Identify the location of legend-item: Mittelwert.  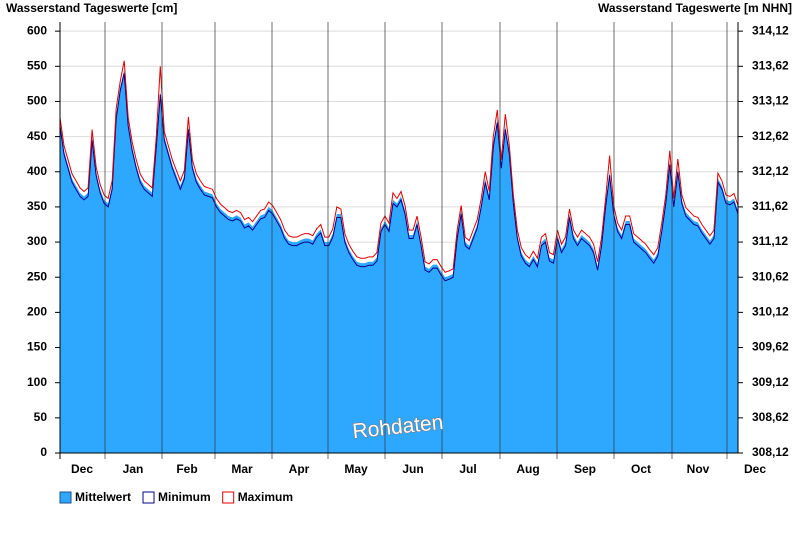
(95, 497).